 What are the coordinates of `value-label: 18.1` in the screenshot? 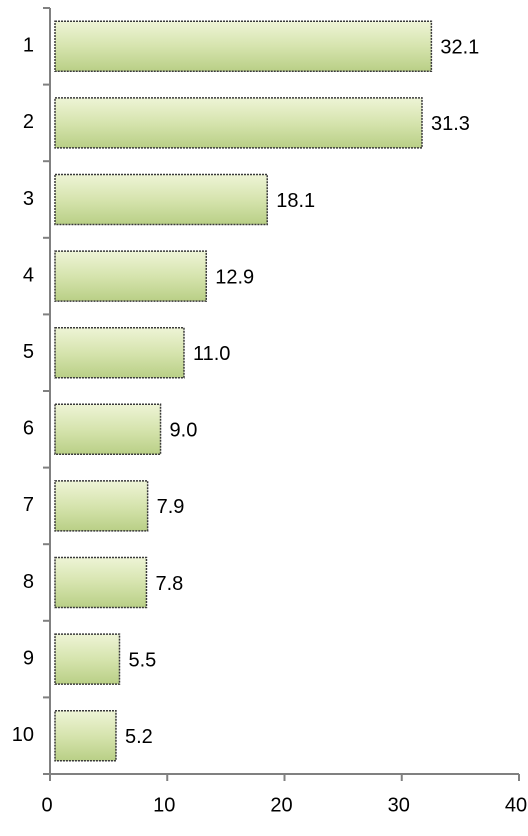 It's located at (295, 201).